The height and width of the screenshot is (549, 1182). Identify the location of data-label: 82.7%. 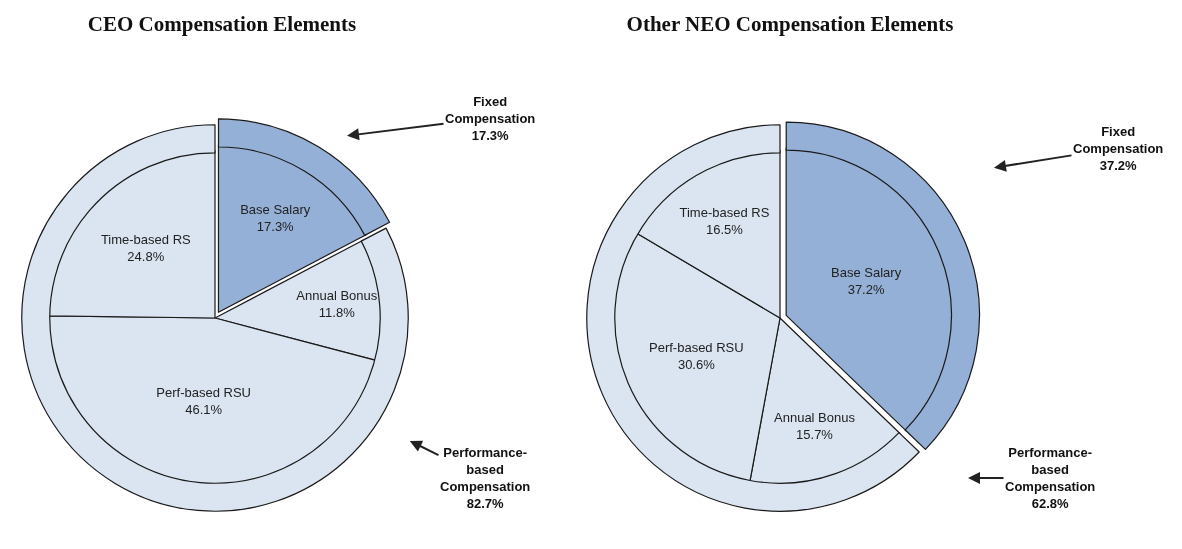
(485, 503).